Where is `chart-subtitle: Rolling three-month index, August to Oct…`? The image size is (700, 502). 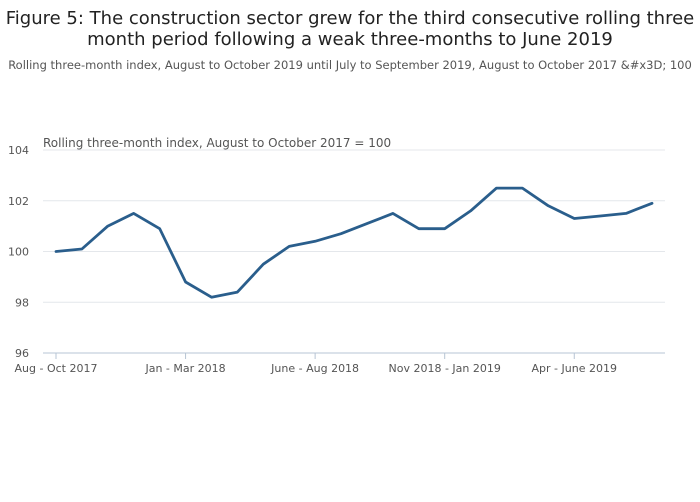 chart-subtitle: Rolling three-month index, August to Oct… is located at coordinates (350, 65).